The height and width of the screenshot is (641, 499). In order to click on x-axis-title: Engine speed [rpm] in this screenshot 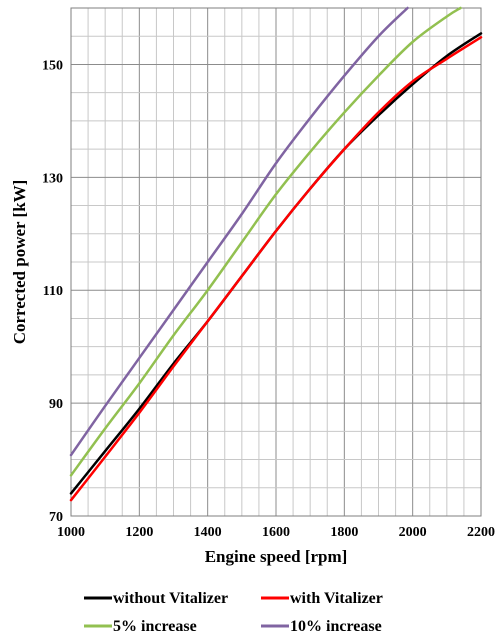, I will do `click(276, 556)`.